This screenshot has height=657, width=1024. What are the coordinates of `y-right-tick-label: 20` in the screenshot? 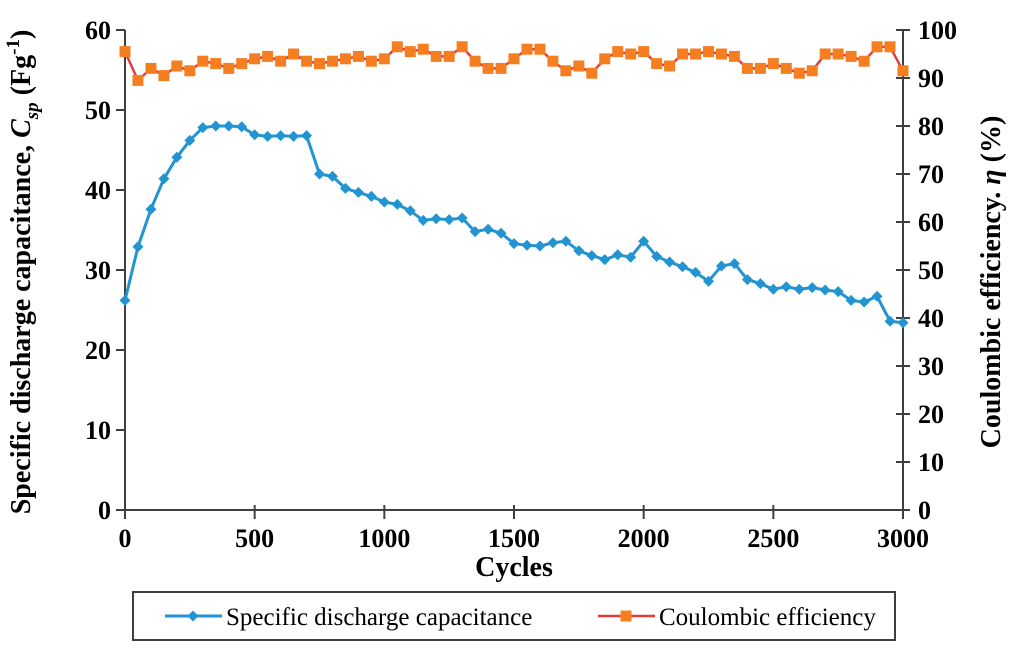 It's located at (931, 414).